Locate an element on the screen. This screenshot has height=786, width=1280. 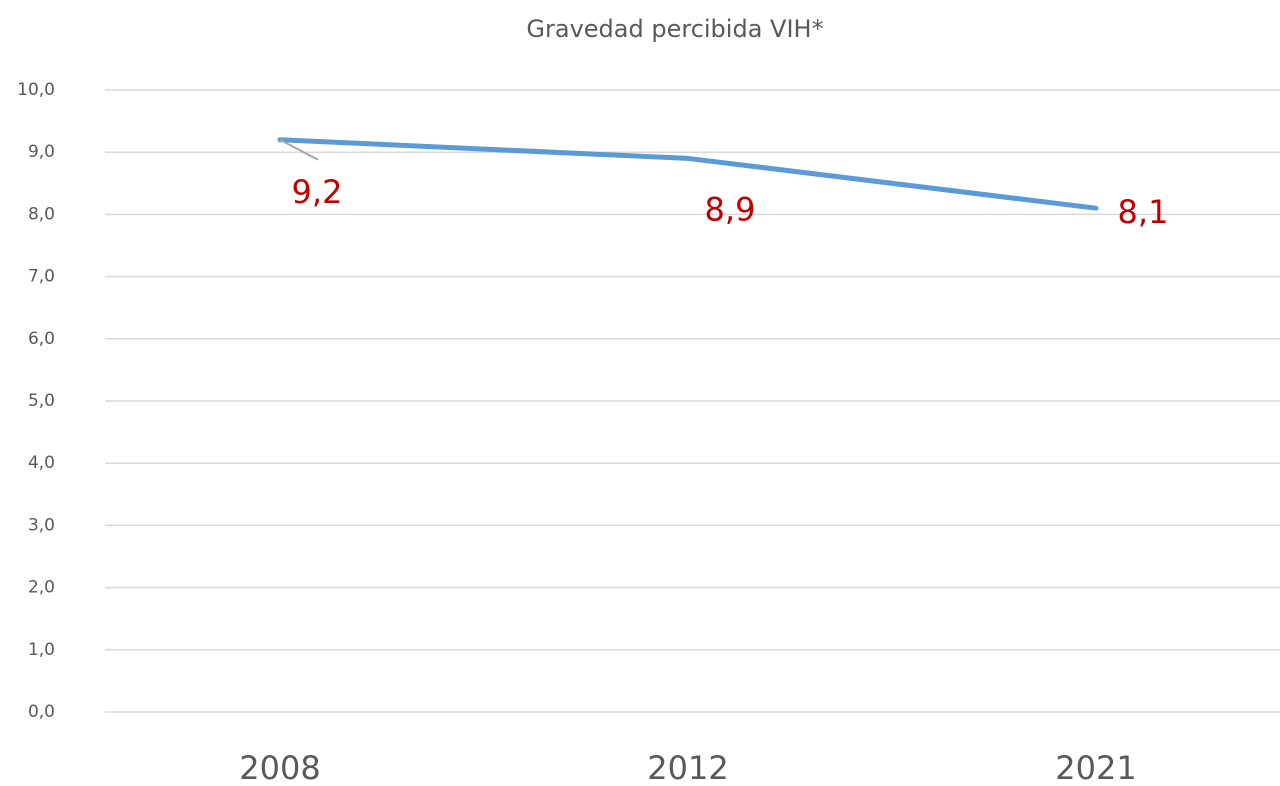
x-tick-label: 2021 is located at coordinates (1095, 767).